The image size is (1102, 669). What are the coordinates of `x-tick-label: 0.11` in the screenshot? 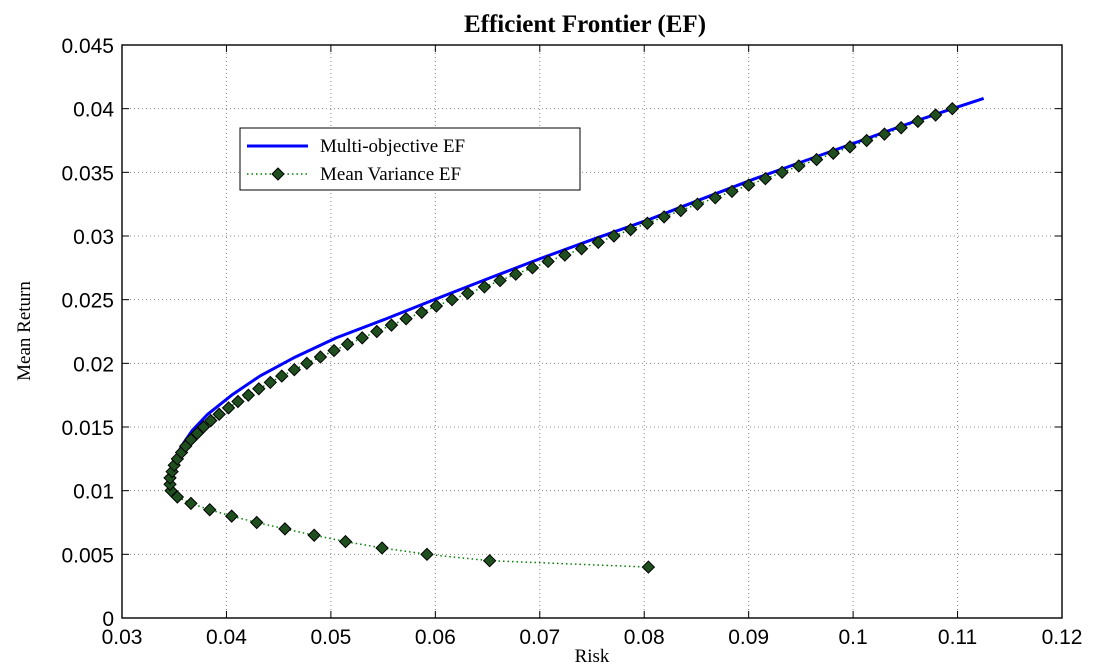 It's located at (957, 637).